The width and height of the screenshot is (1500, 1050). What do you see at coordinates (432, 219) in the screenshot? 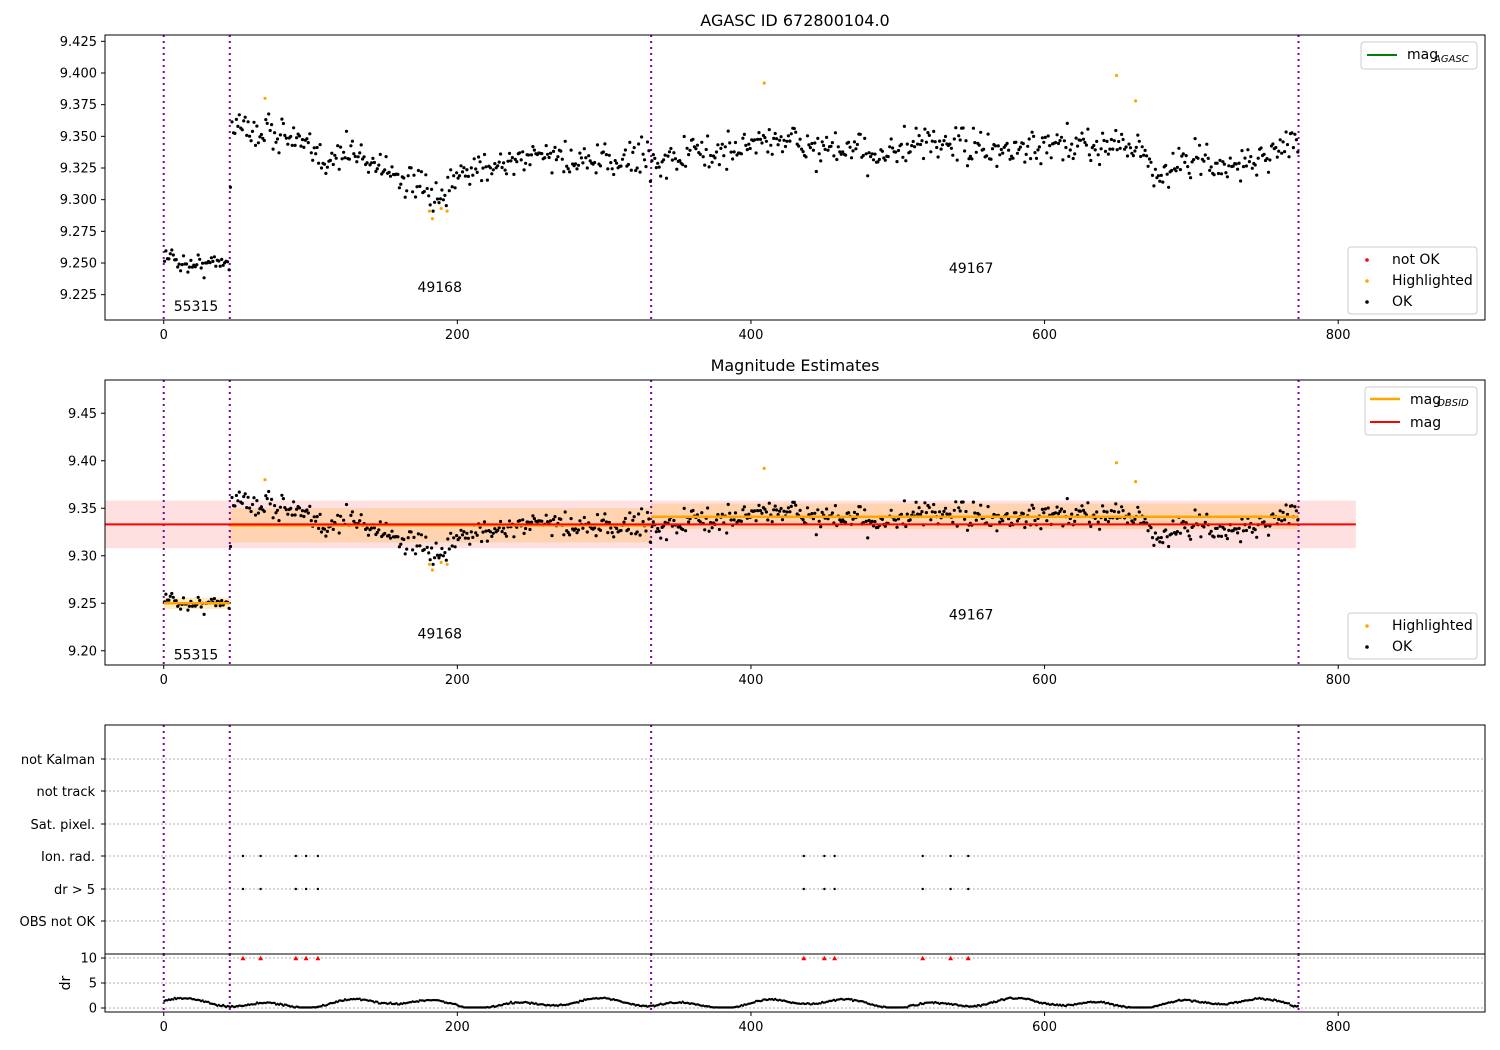
I see `agasc-highlighted-point` at bounding box center [432, 219].